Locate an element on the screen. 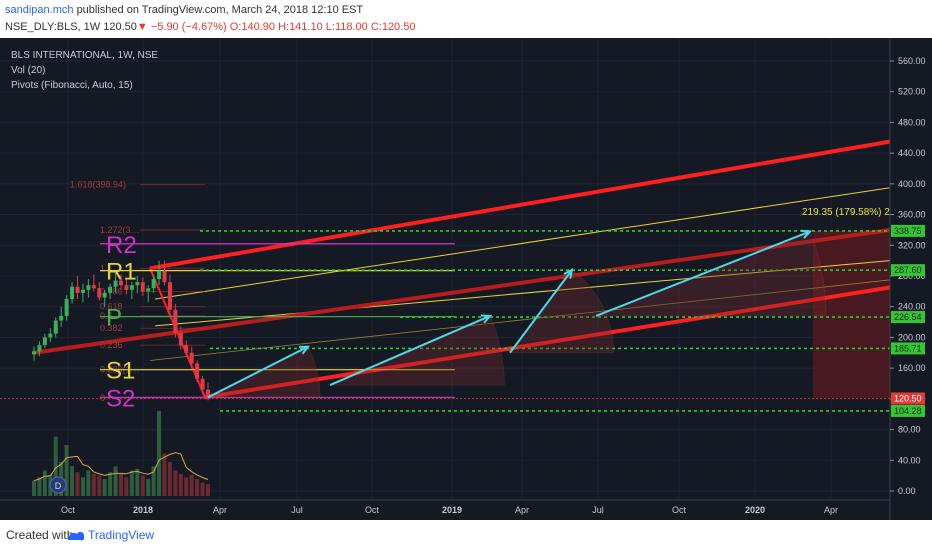  fan-line-lower is located at coordinates (522, 293).